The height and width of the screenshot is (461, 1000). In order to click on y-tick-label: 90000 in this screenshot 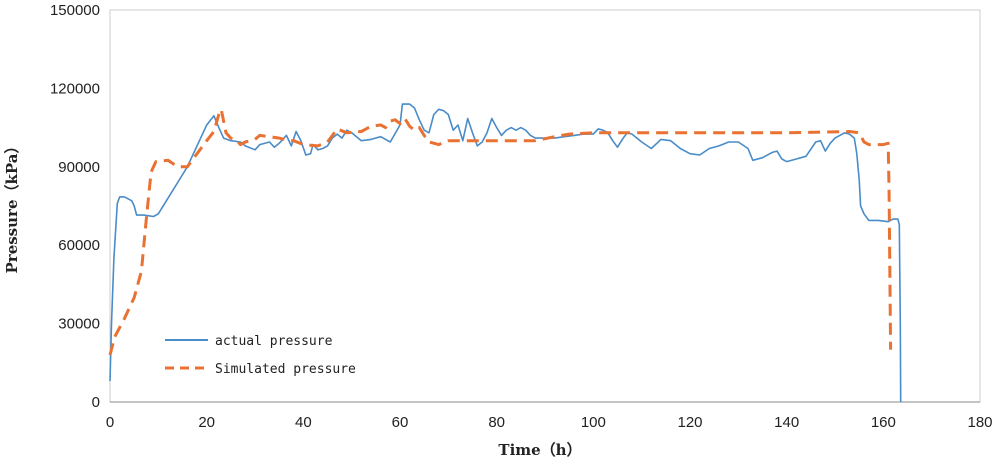, I will do `click(79, 167)`.